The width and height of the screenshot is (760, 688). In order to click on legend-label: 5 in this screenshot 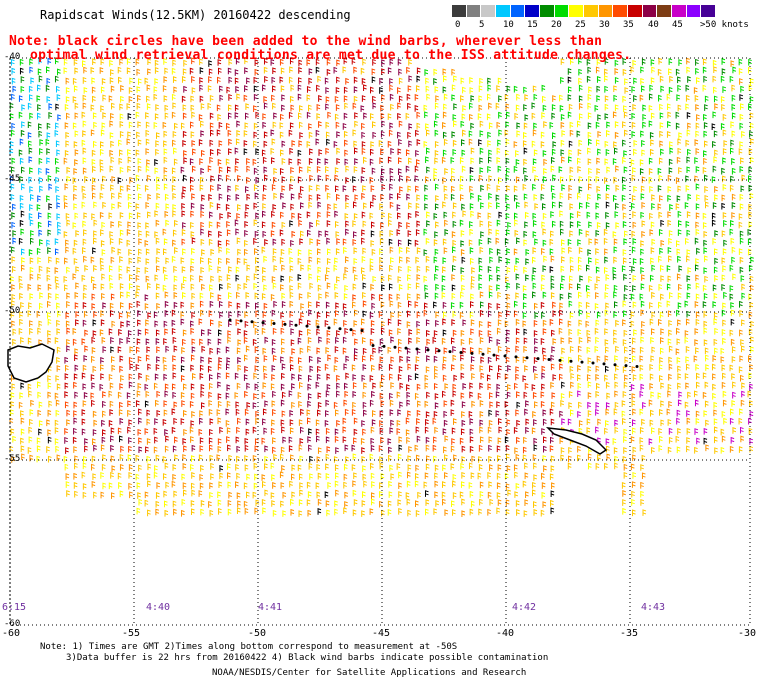, I will do `click(482, 25)`.